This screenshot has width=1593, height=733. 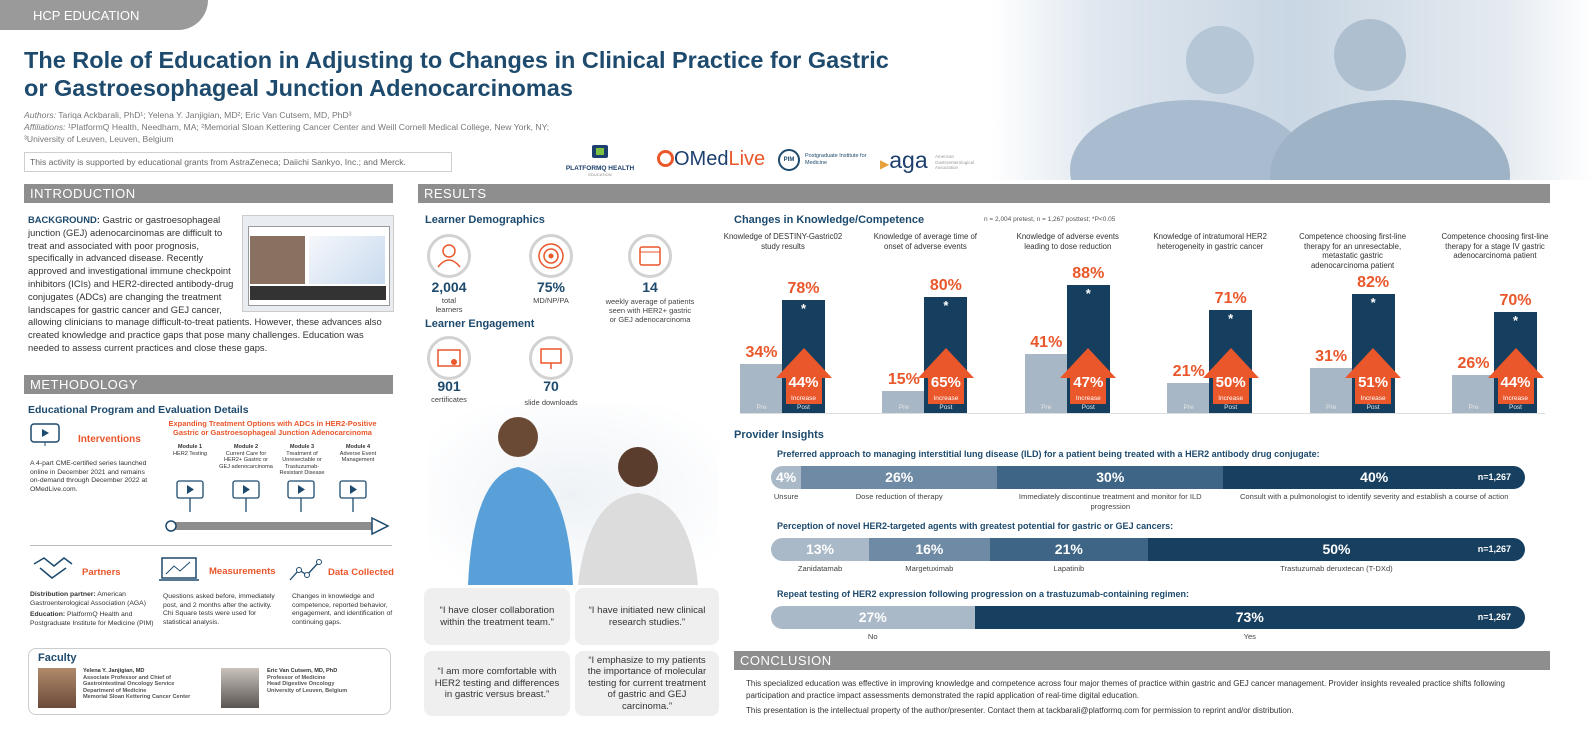 I want to click on knowledge-title: Changes in Knowledge/Competence, so click(x=829, y=220).